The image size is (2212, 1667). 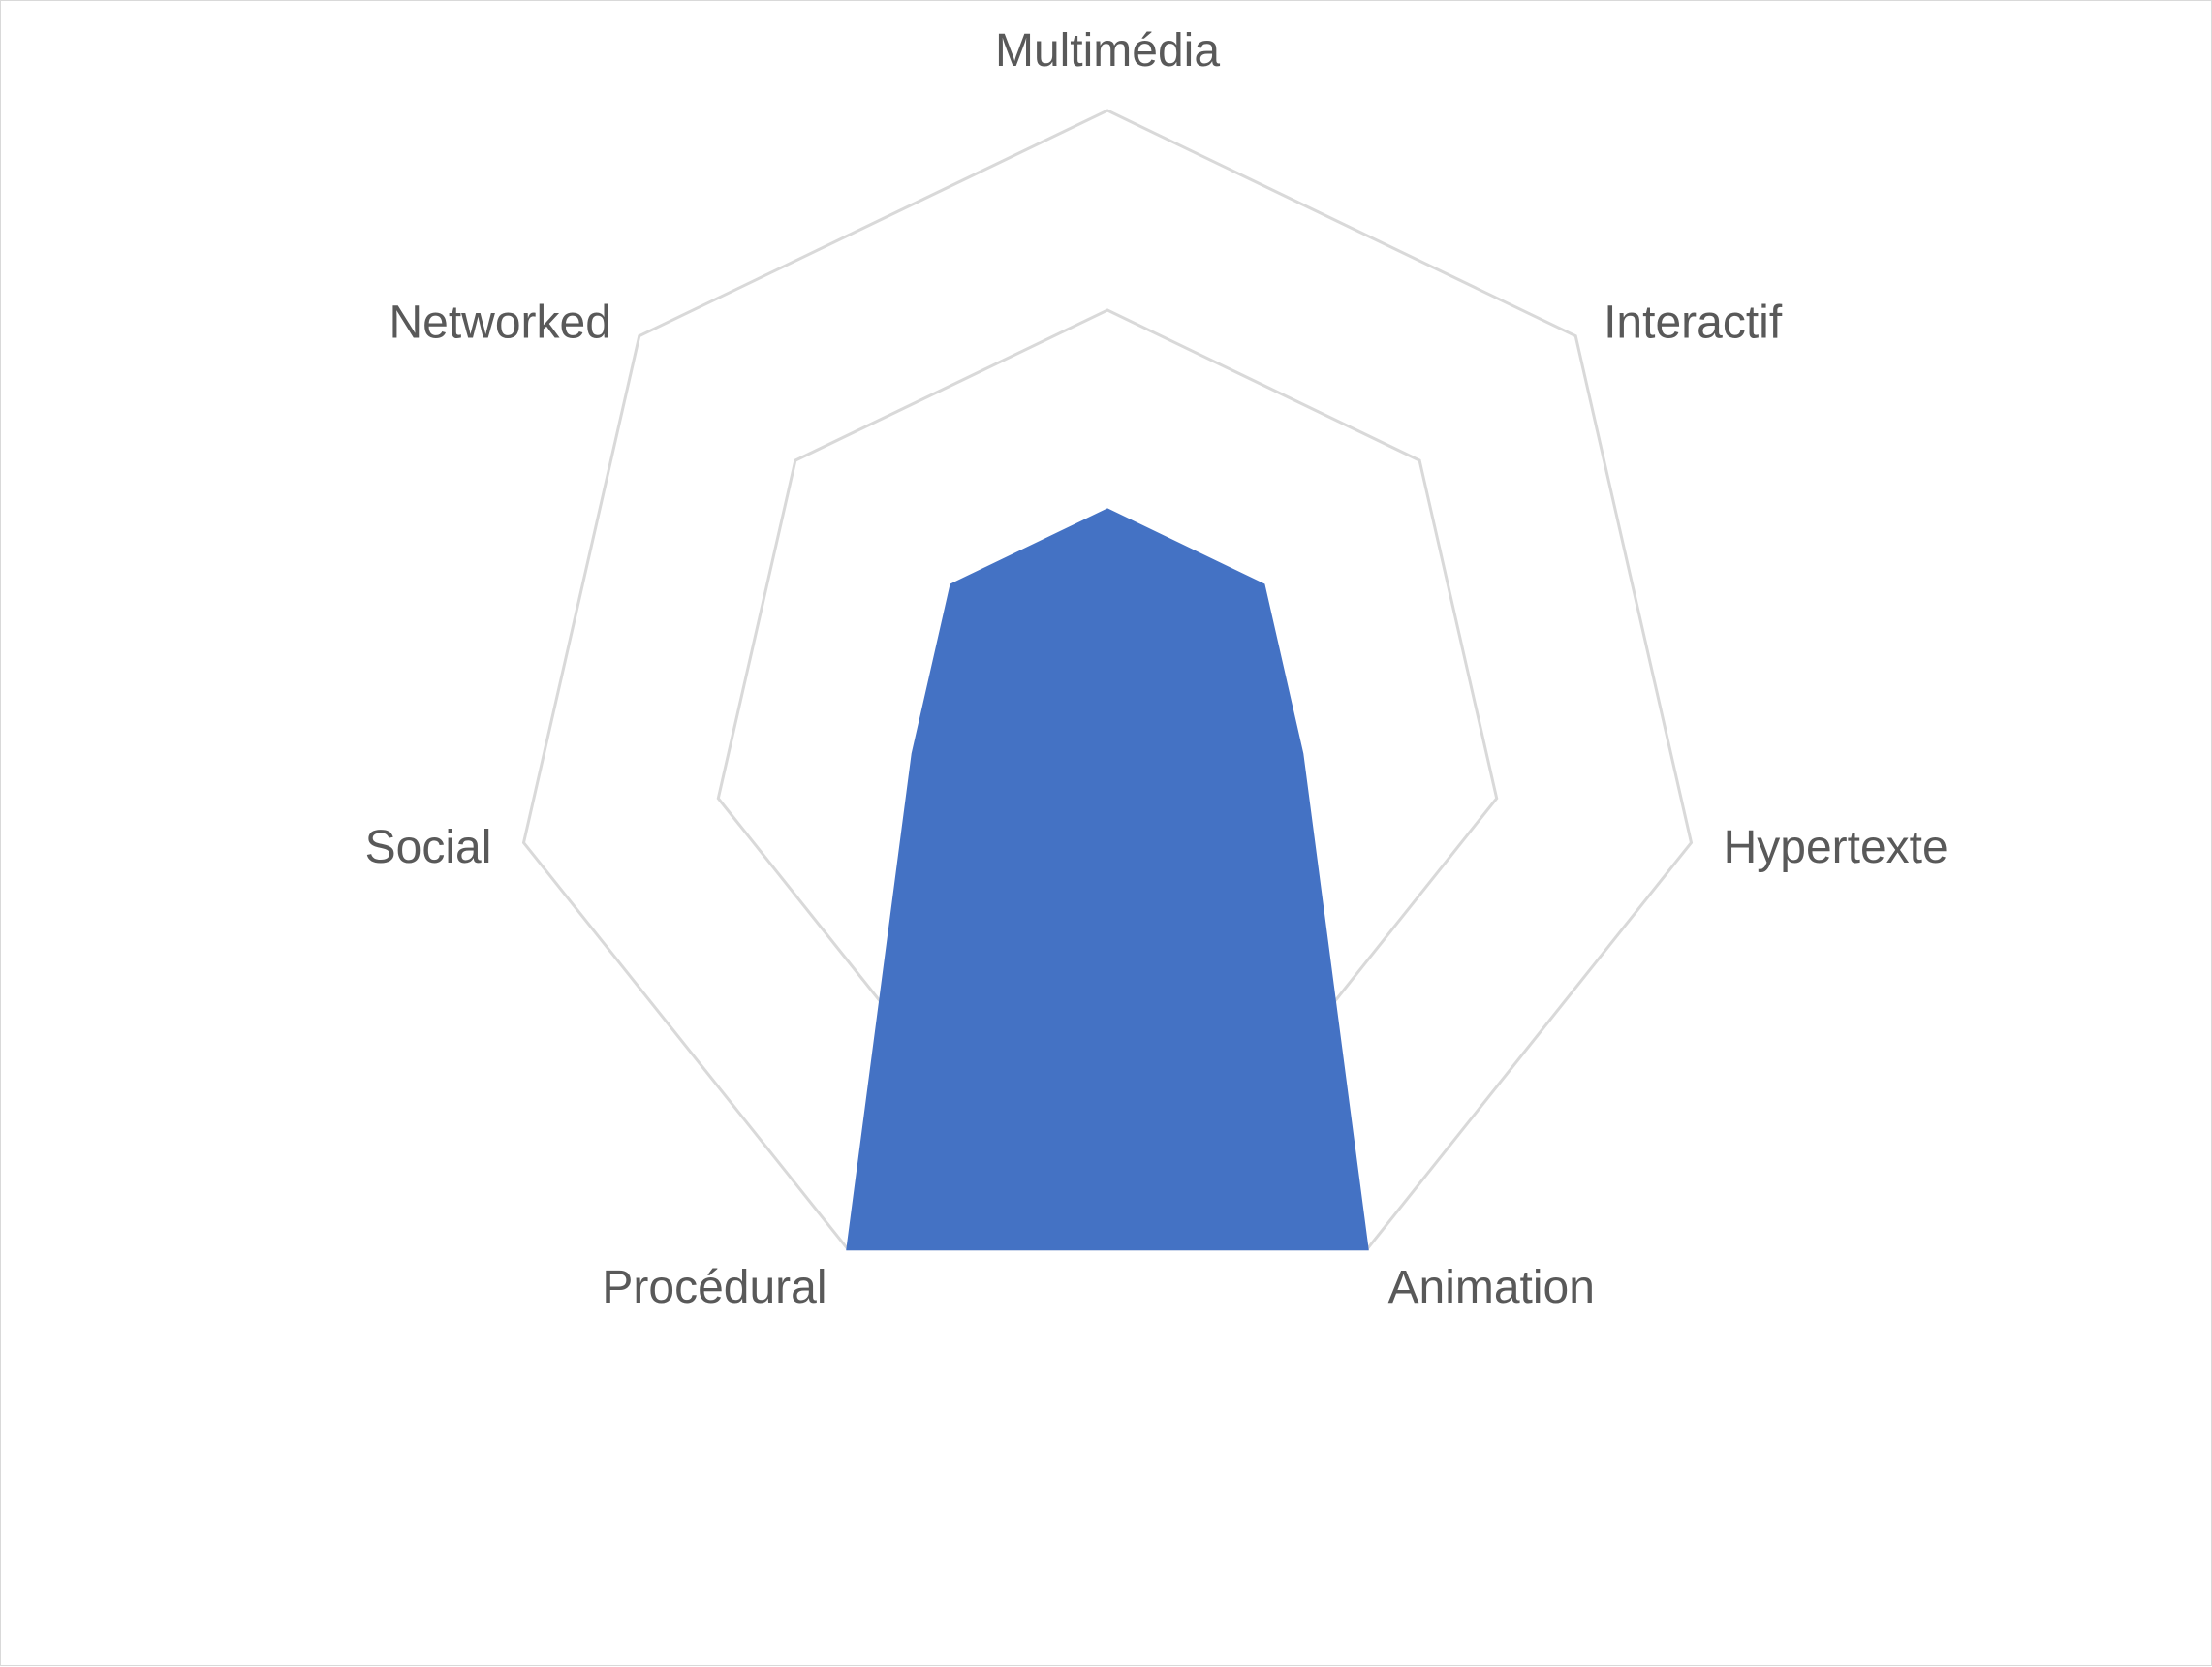 What do you see at coordinates (1836, 847) in the screenshot?
I see `axis-label-hypertexte: Hypertexte` at bounding box center [1836, 847].